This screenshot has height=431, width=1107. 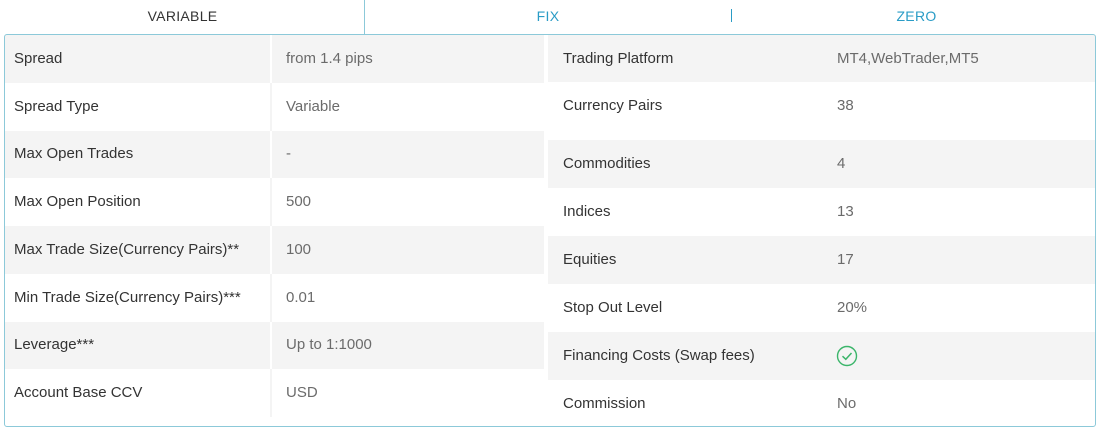 What do you see at coordinates (74, 154) in the screenshot?
I see `row-label: Max Open Trades` at bounding box center [74, 154].